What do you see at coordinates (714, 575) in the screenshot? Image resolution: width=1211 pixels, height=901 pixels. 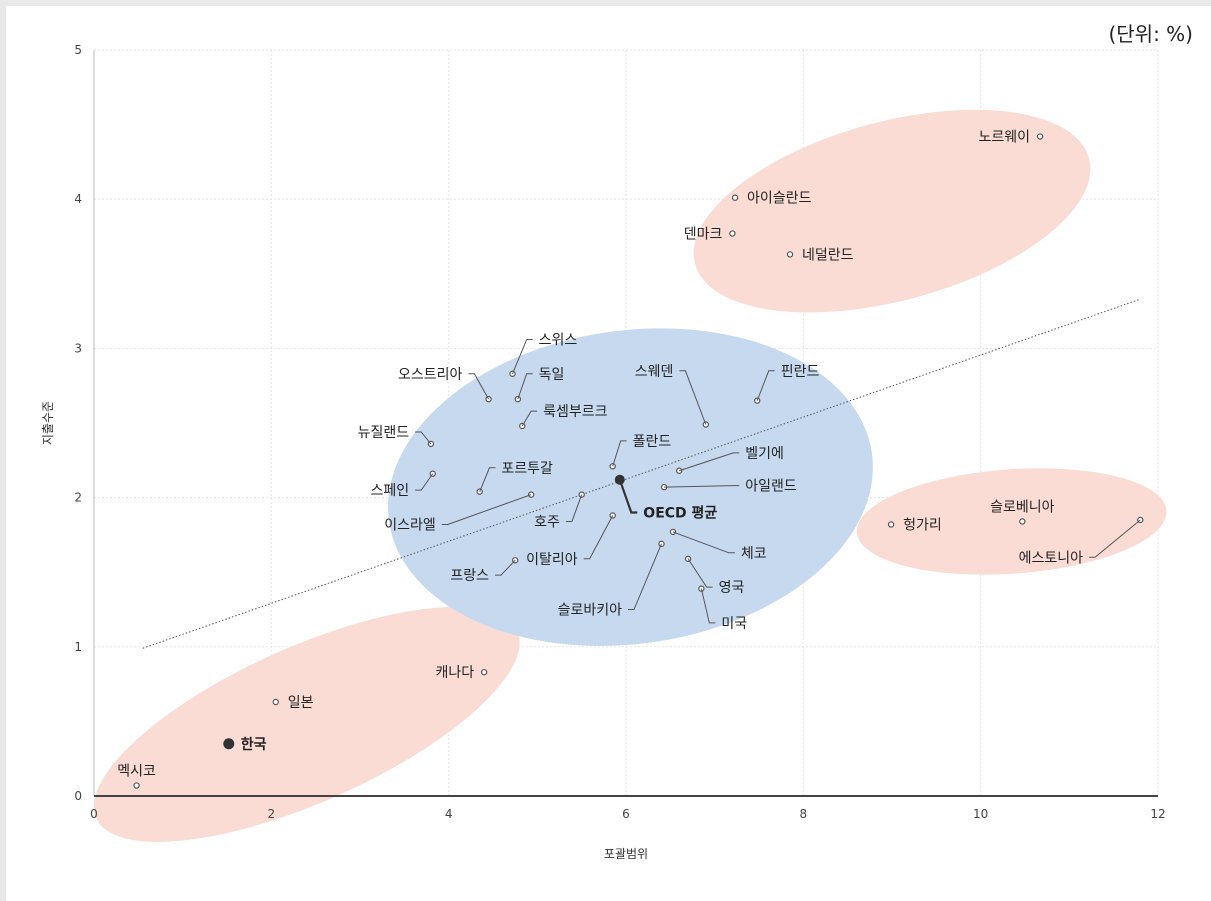 I see `data-point-group: 영국` at bounding box center [714, 575].